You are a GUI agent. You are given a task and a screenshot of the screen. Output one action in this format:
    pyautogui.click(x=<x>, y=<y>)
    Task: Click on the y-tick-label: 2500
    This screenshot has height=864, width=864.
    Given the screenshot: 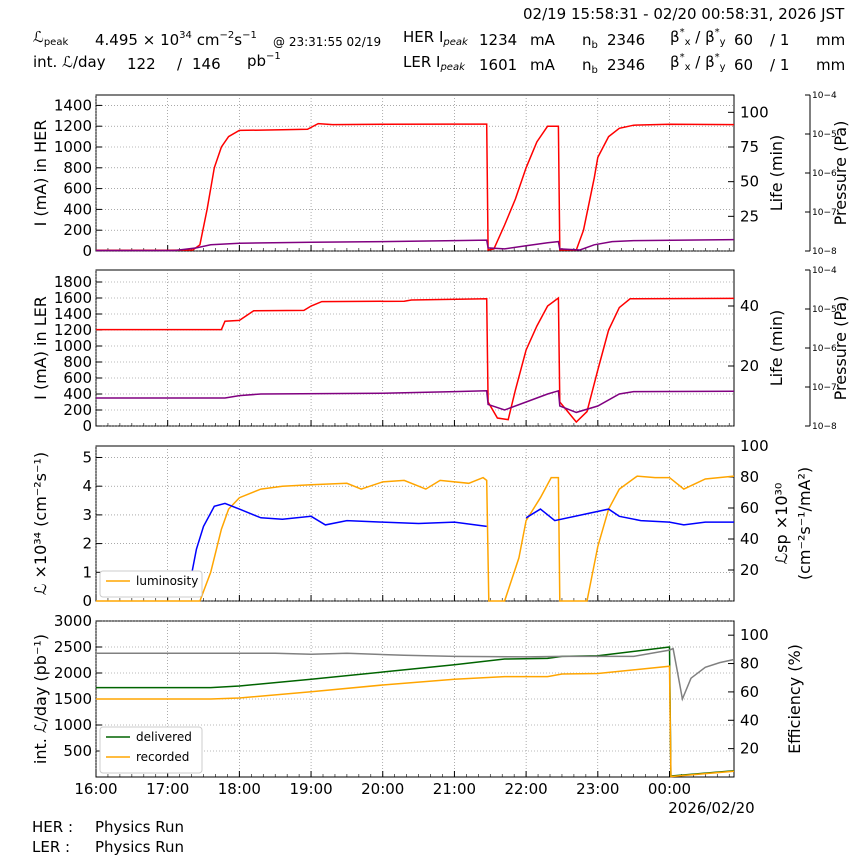 What is the action you would take?
    pyautogui.click(x=73, y=647)
    